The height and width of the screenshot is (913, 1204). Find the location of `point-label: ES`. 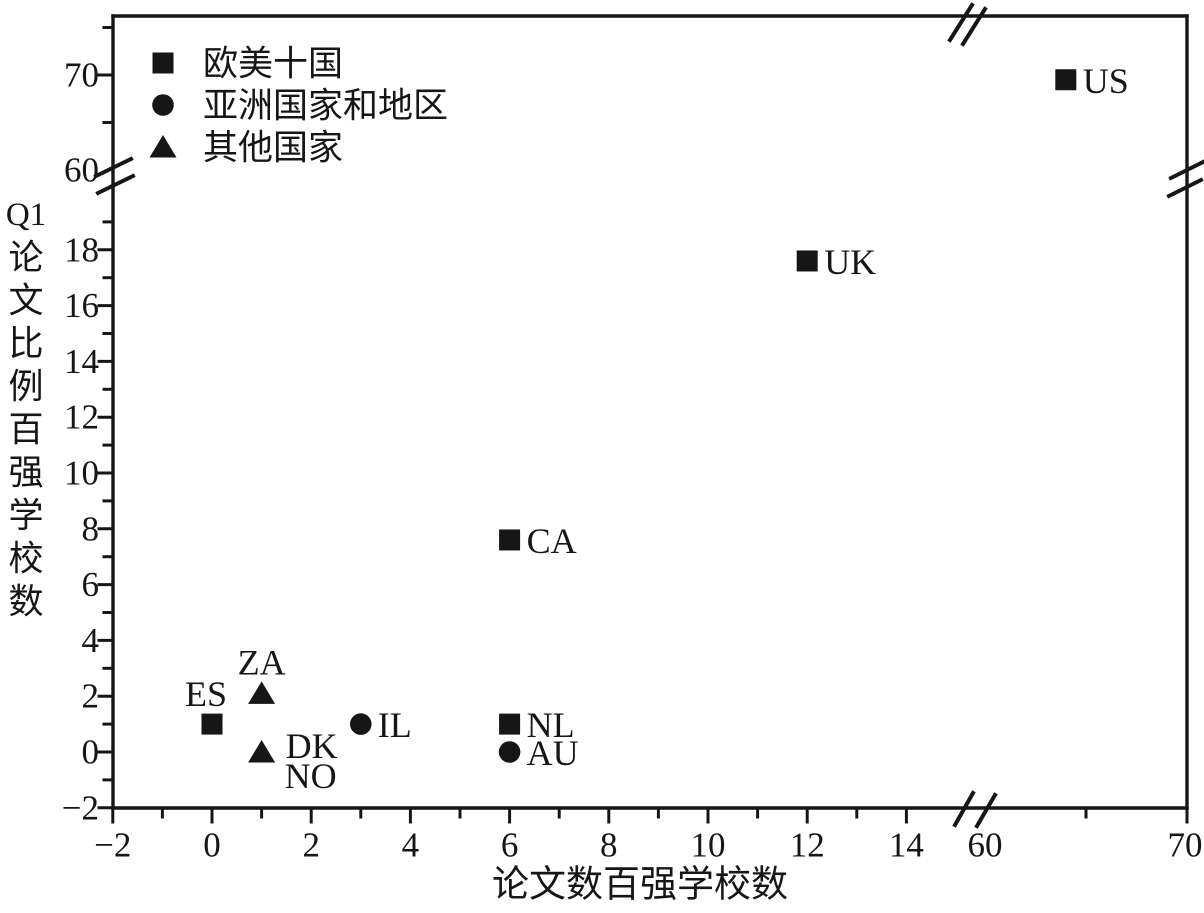

point-label: ES is located at coordinates (206, 694).